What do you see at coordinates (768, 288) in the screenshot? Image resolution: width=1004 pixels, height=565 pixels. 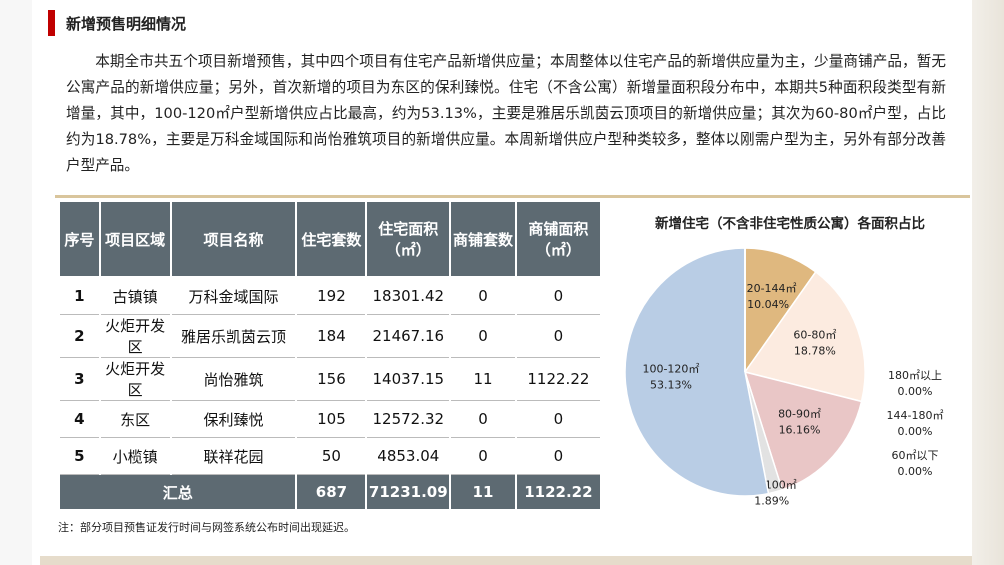 I see `slice-label: 120-144㎡` at bounding box center [768, 288].